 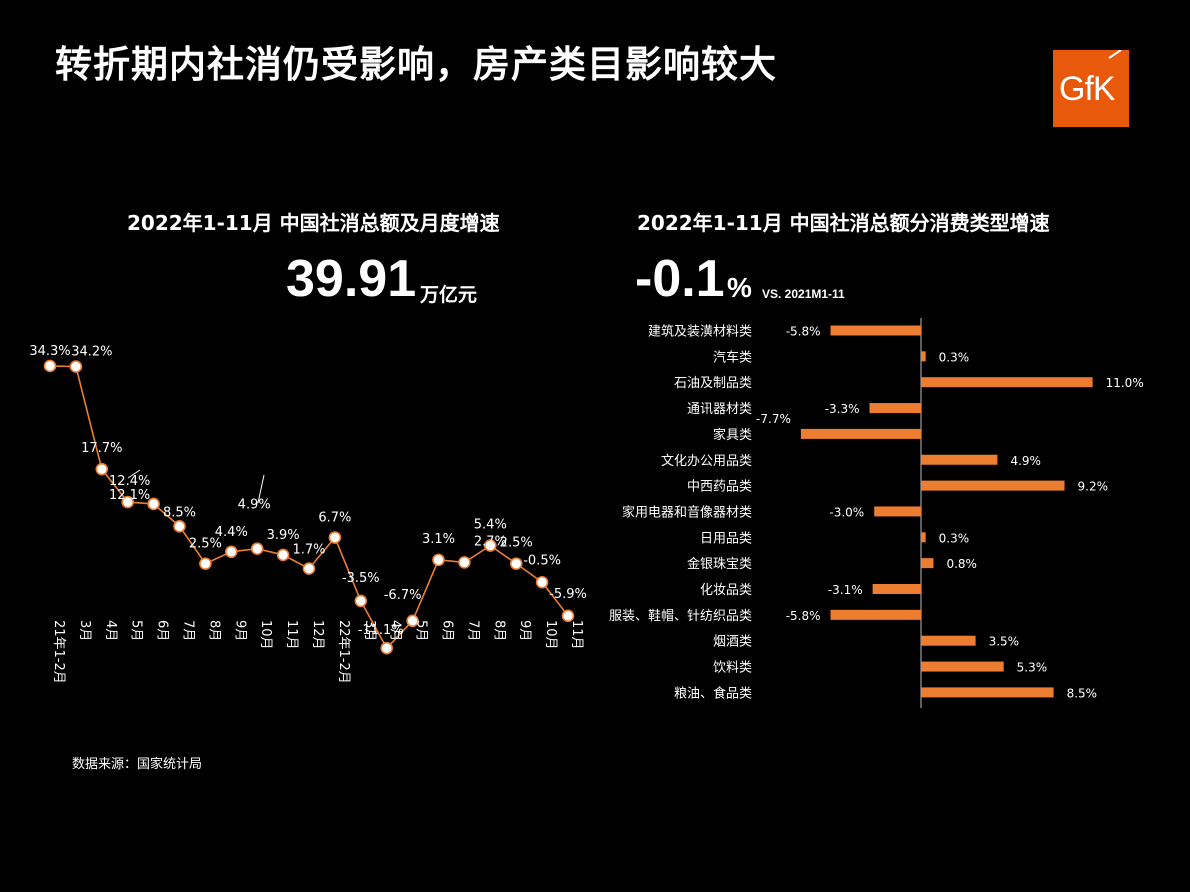 I want to click on bar-category-label: 日用品类, so click(x=726, y=538).